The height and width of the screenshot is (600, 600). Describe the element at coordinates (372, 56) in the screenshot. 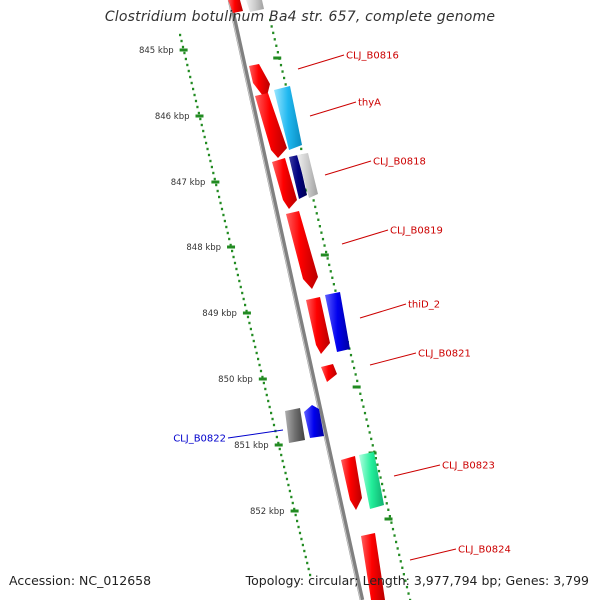

I see `gene-label: CLJ_B0816` at that location.